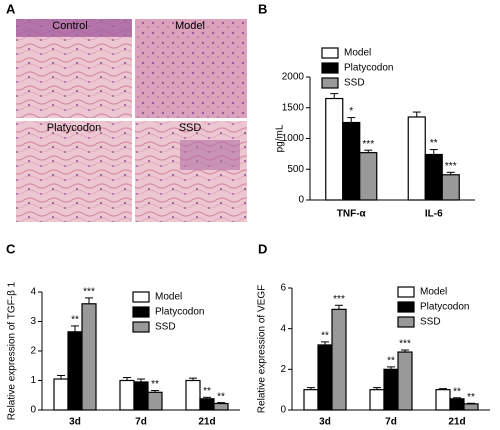 This screenshot has height=430, width=500. I want to click on y-tick-label: 1000, so click(293, 138).